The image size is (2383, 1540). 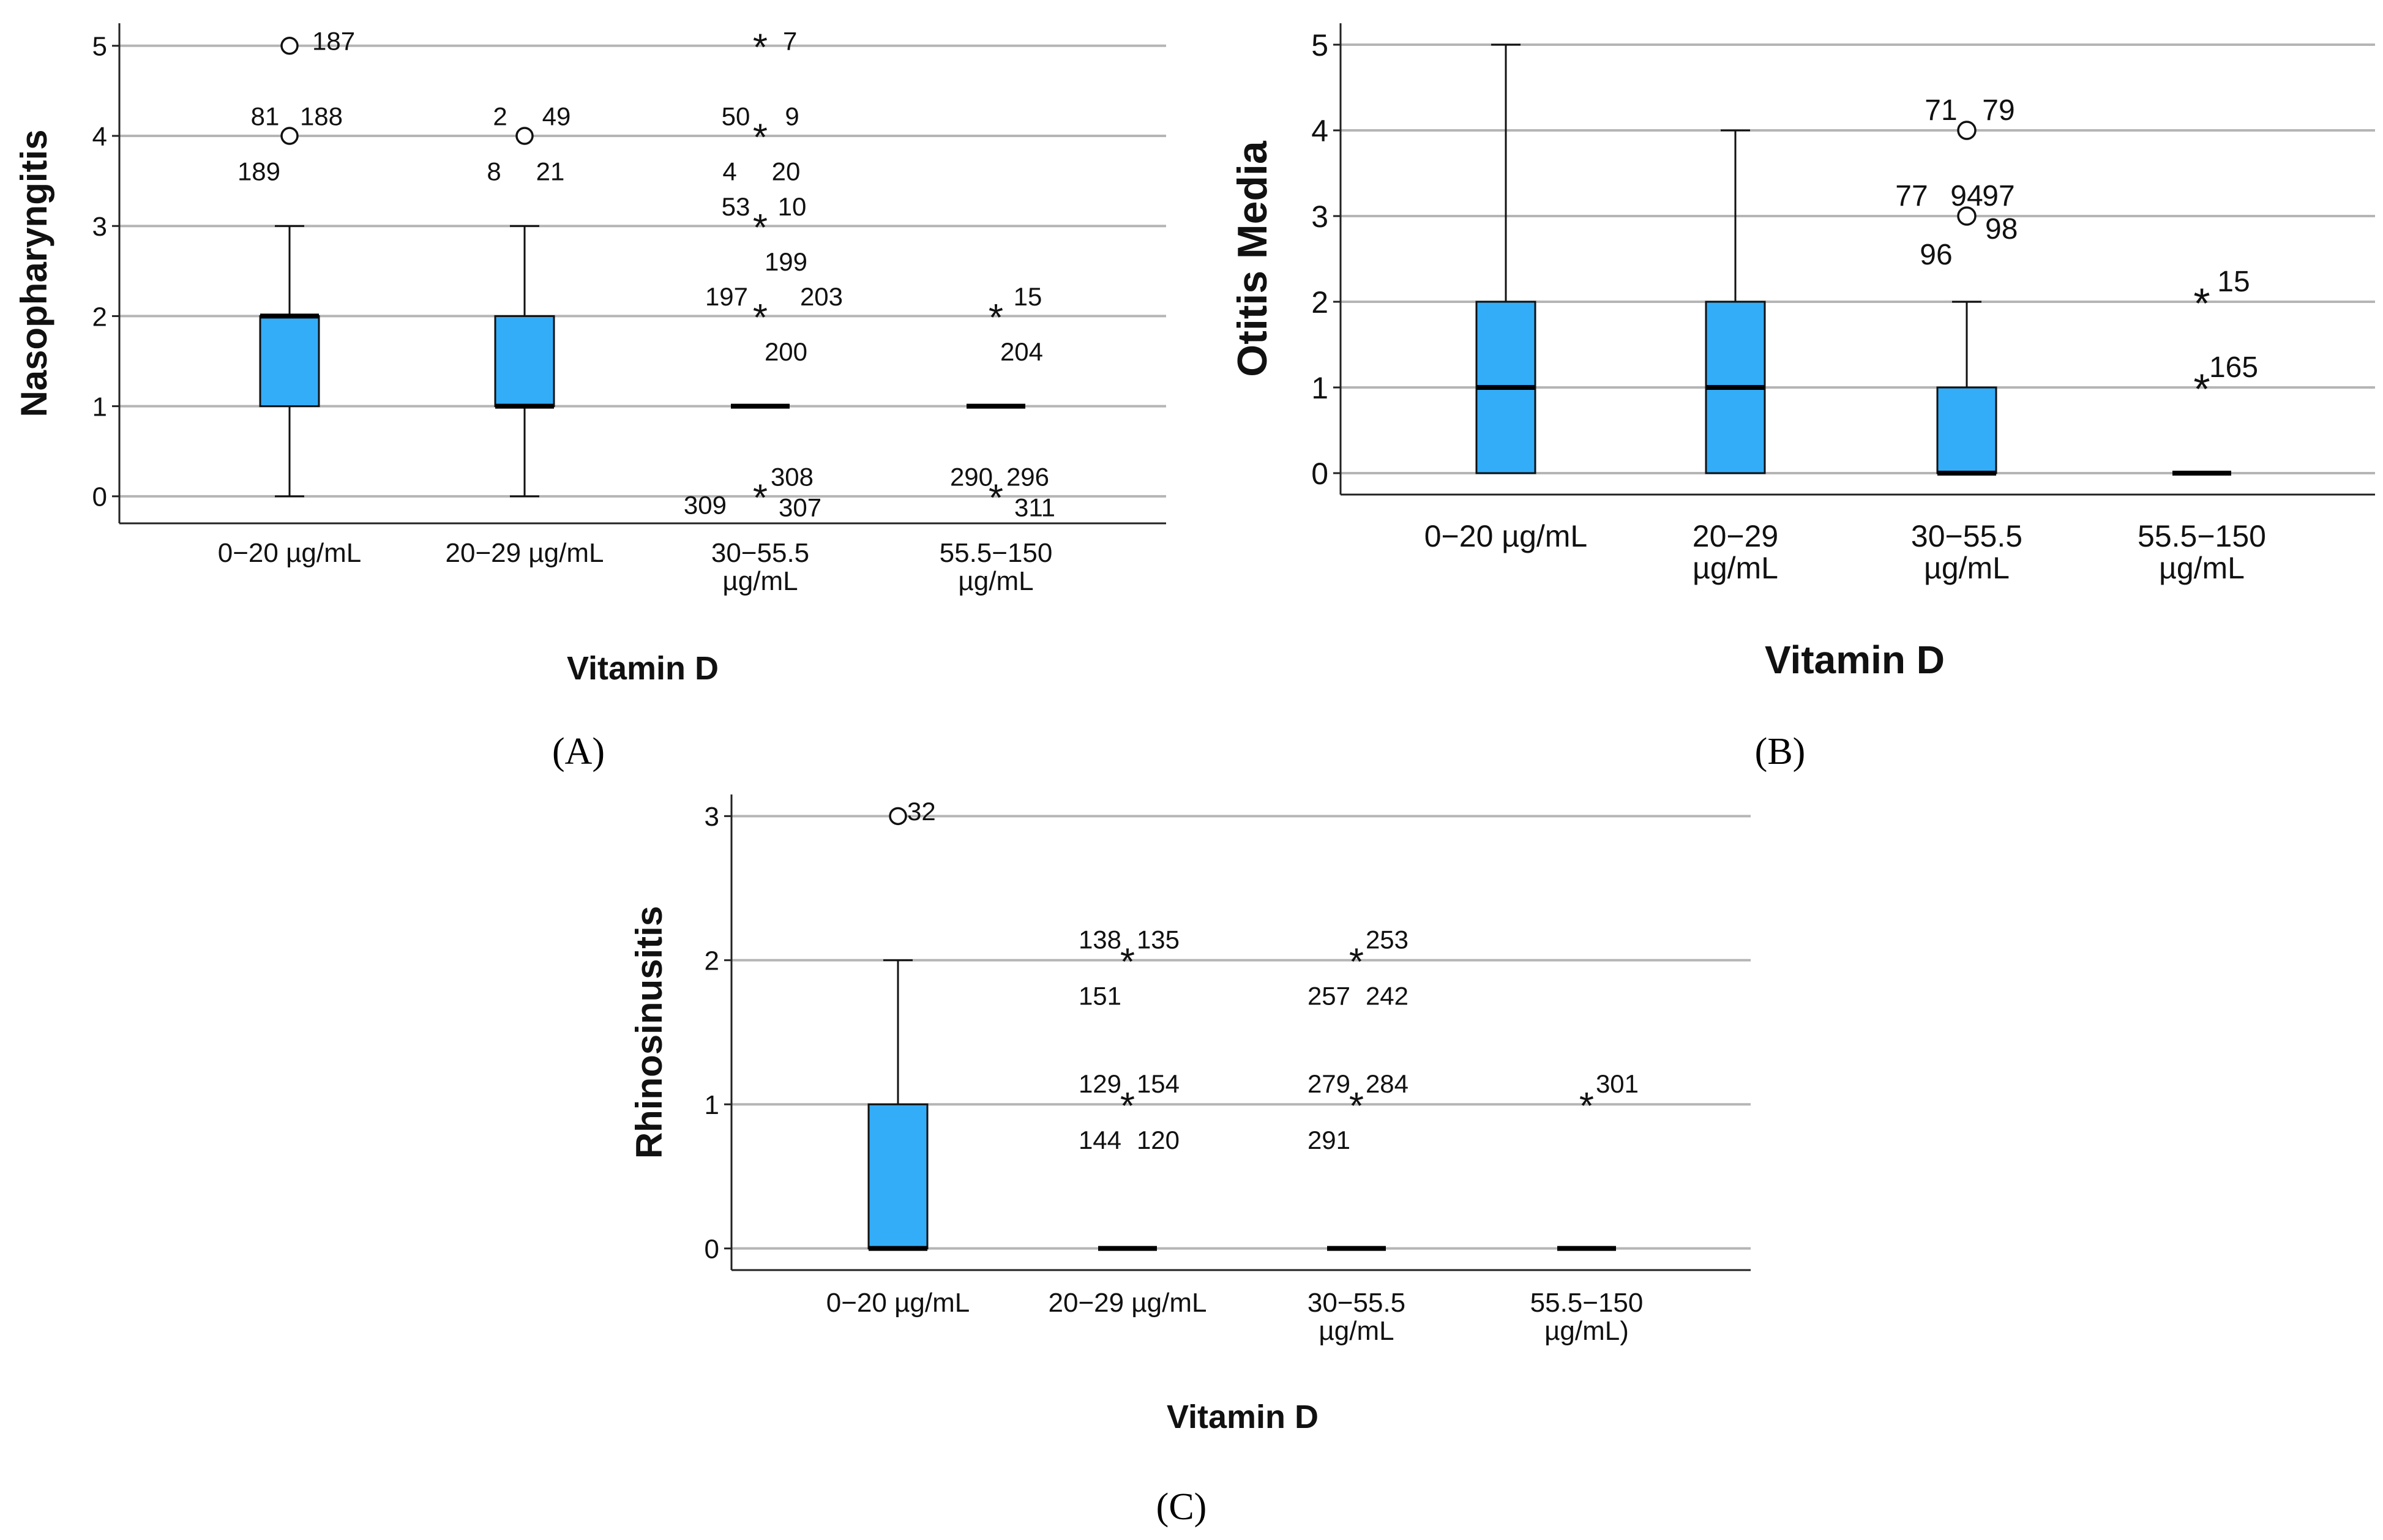 I want to click on outlier-label: 96, so click(x=1936, y=255).